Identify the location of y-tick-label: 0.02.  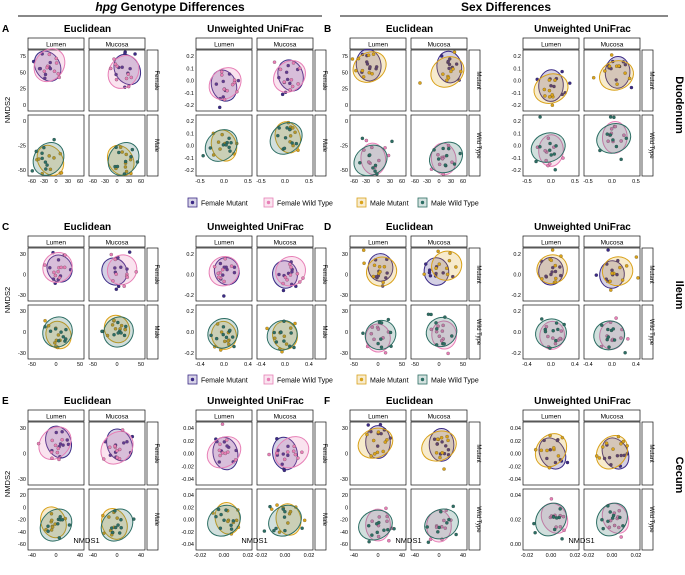
(515, 521).